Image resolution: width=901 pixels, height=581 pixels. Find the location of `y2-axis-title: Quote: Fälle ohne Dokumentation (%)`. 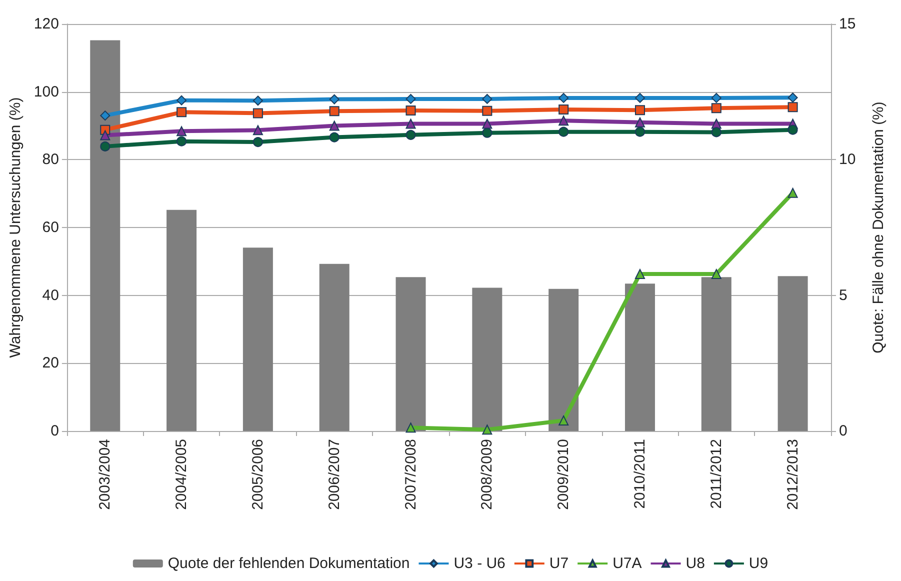

y2-axis-title: Quote: Fälle ohne Dokumentation (%) is located at coordinates (878, 228).